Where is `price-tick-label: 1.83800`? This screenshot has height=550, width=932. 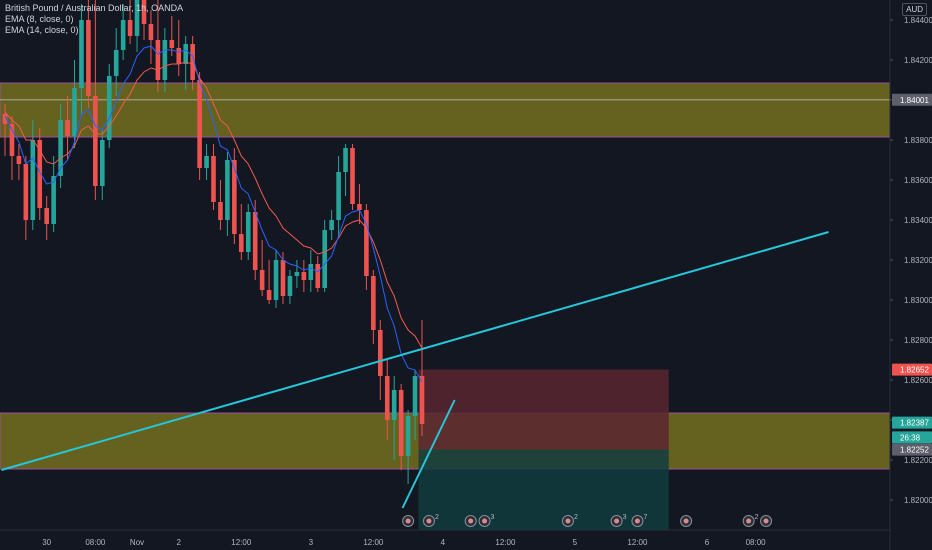 price-tick-label: 1.83800 is located at coordinates (918, 140).